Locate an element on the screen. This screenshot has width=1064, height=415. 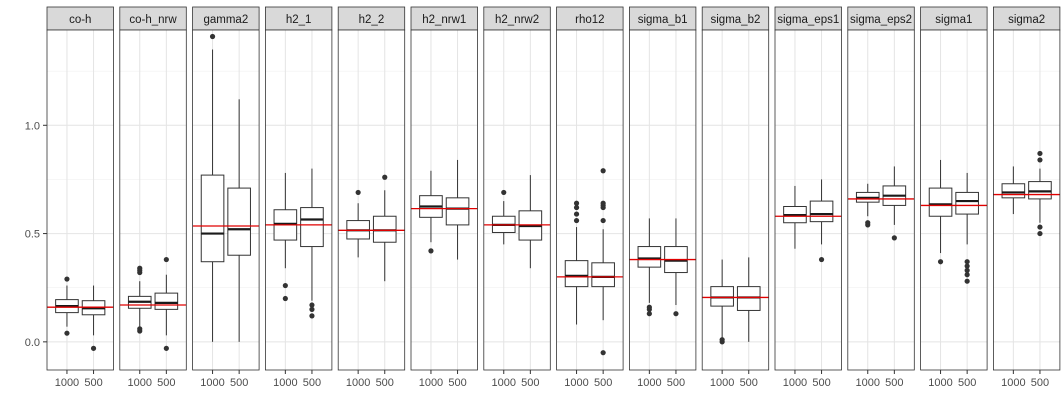
facet-strip-label: sigma_b2 is located at coordinates (736, 20).